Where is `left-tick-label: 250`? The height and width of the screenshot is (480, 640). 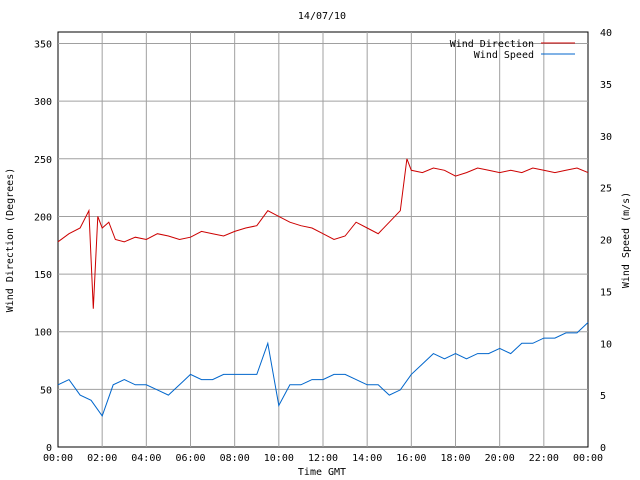
left-tick-label: 250 is located at coordinates (43, 160).